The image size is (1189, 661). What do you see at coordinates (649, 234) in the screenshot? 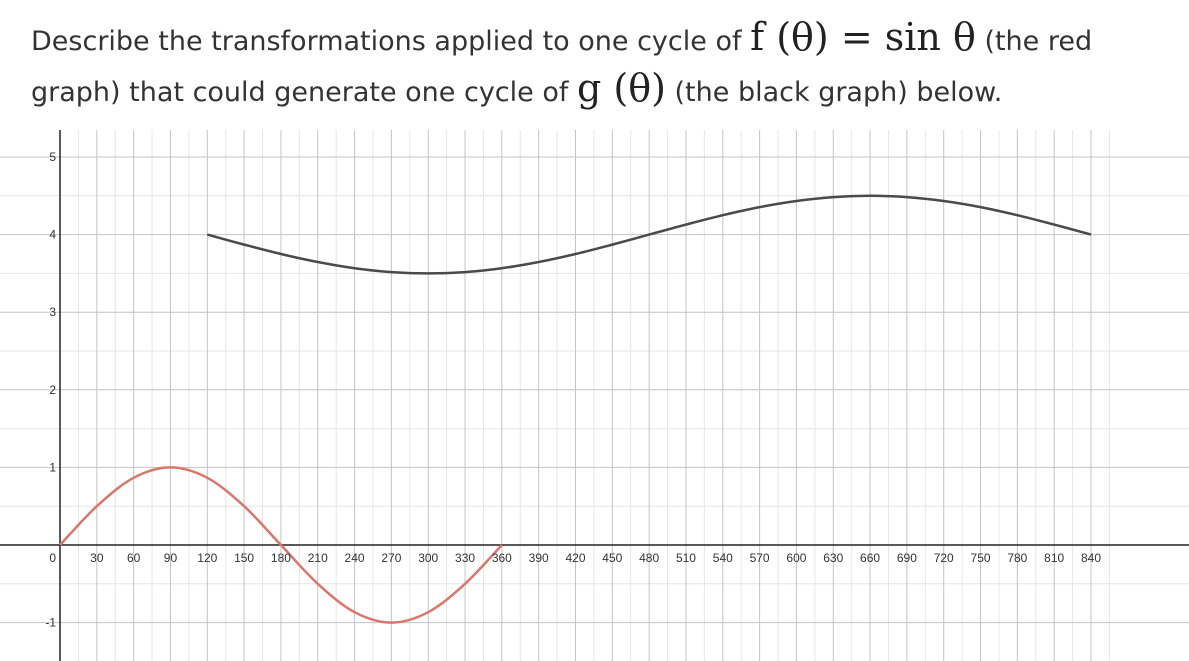
I see `black-transformed-curve` at bounding box center [649, 234].